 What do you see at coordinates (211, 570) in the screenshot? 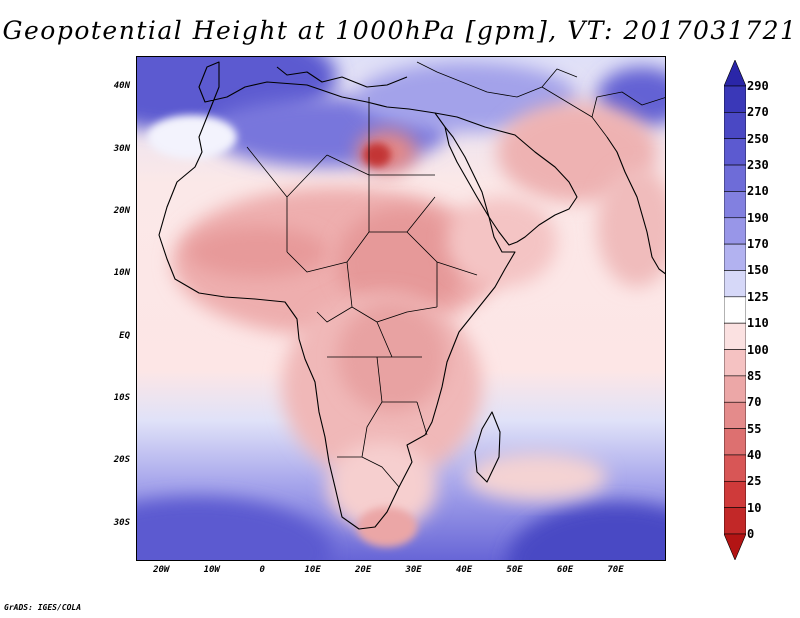
I see `lon-tick-label: 10W` at bounding box center [211, 570].